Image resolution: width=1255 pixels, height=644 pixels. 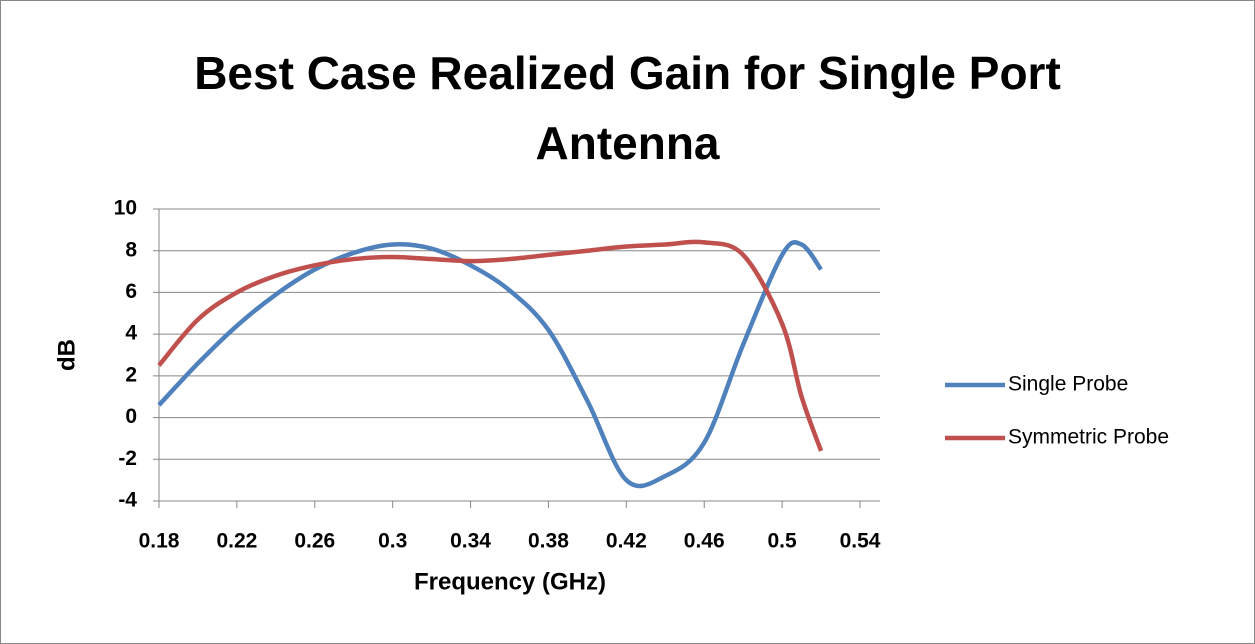 What do you see at coordinates (66, 355) in the screenshot?
I see `y-axis-label: dB` at bounding box center [66, 355].